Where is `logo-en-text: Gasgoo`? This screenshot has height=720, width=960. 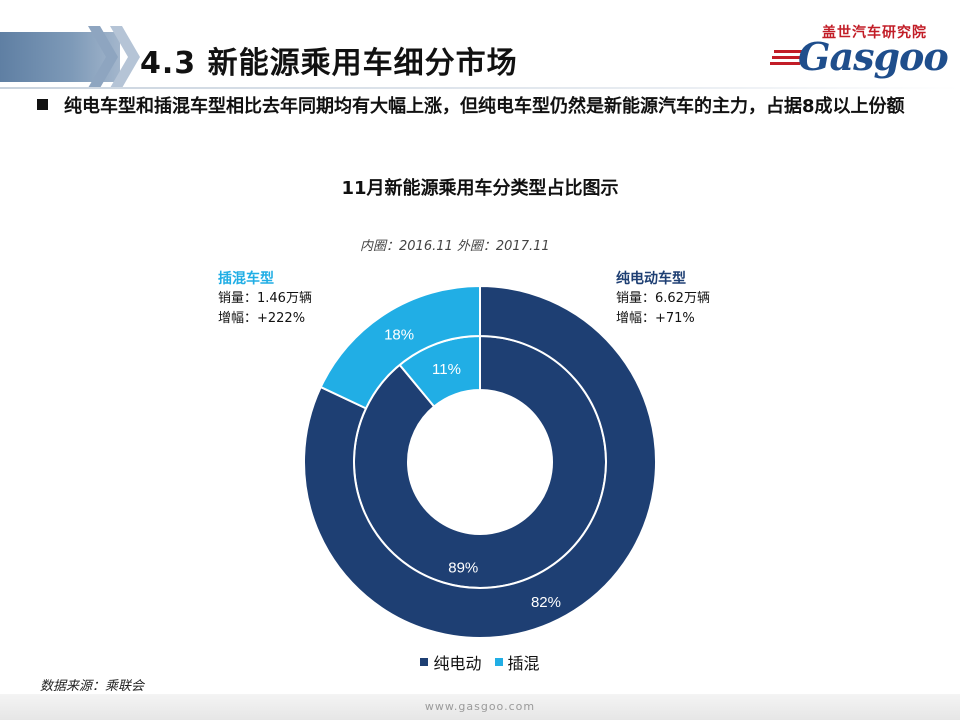
logo-en-text: Gasgoo is located at coordinates (873, 56).